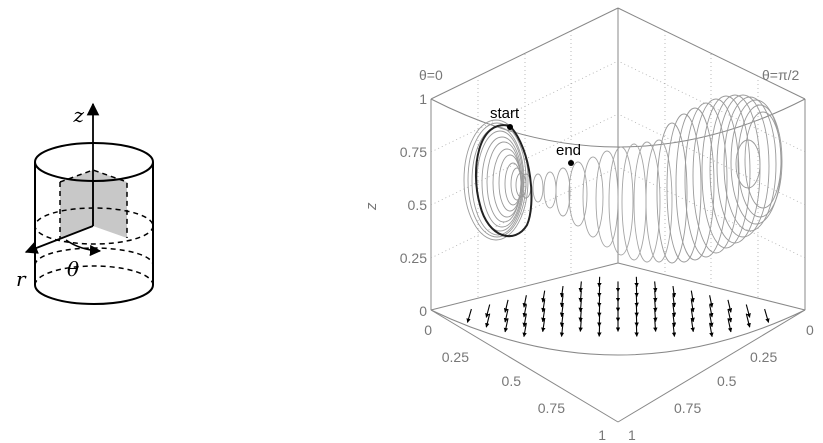 This screenshot has width=823, height=443. I want to click on sector-outline, so click(93, 203).